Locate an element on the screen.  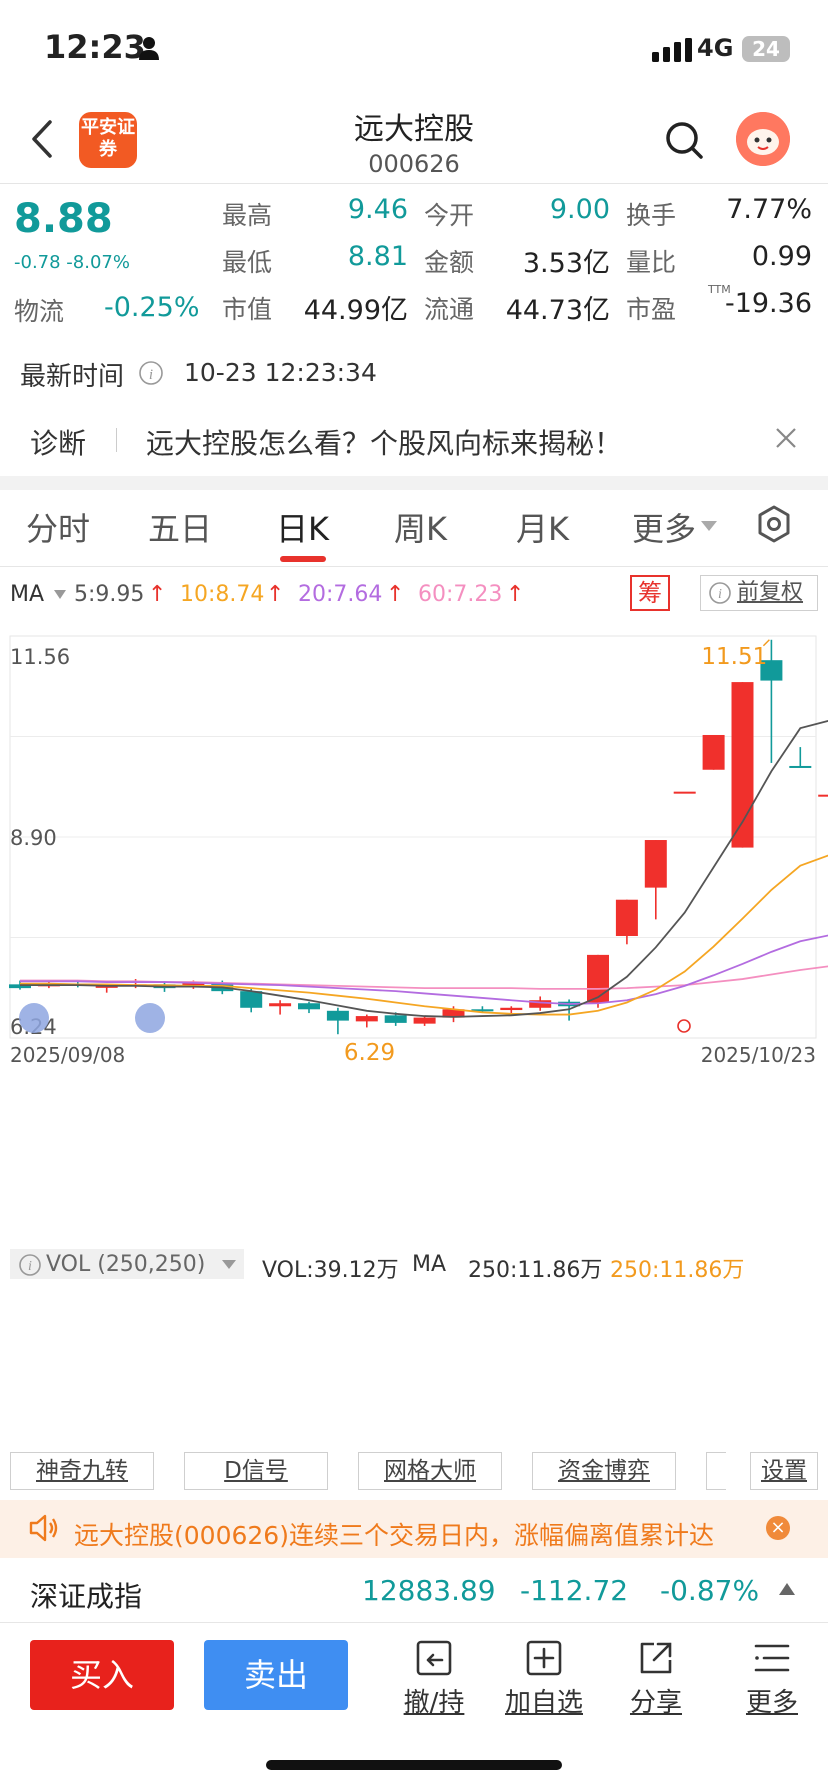
quote-label: 最低 is located at coordinates (247, 262).